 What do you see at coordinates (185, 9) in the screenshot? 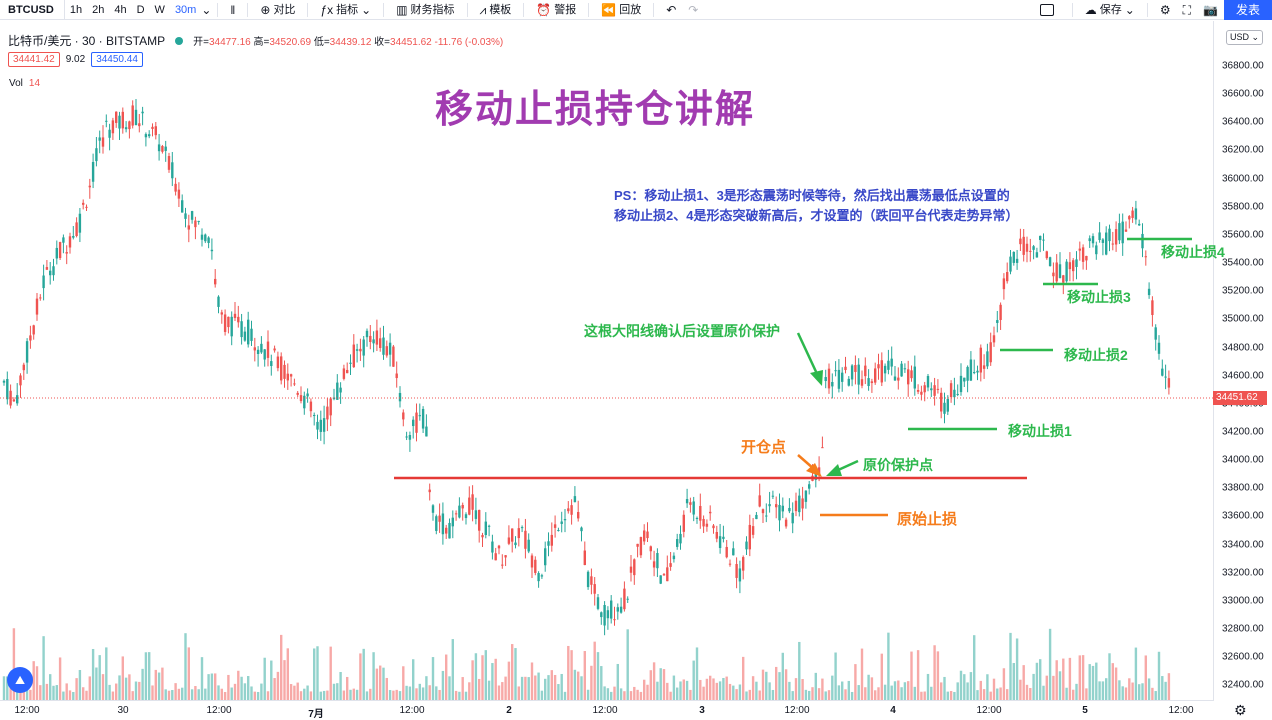
I see `interval-30m: 30m` at bounding box center [185, 9].